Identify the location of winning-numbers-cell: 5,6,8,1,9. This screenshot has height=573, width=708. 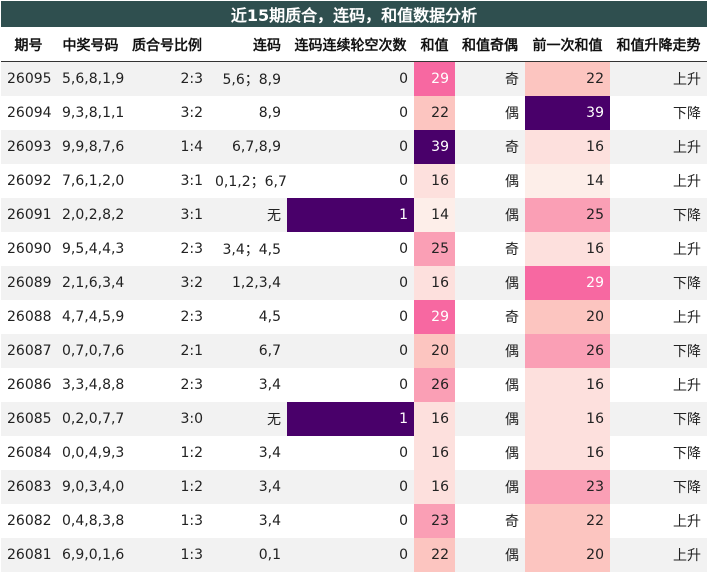
(90, 78).